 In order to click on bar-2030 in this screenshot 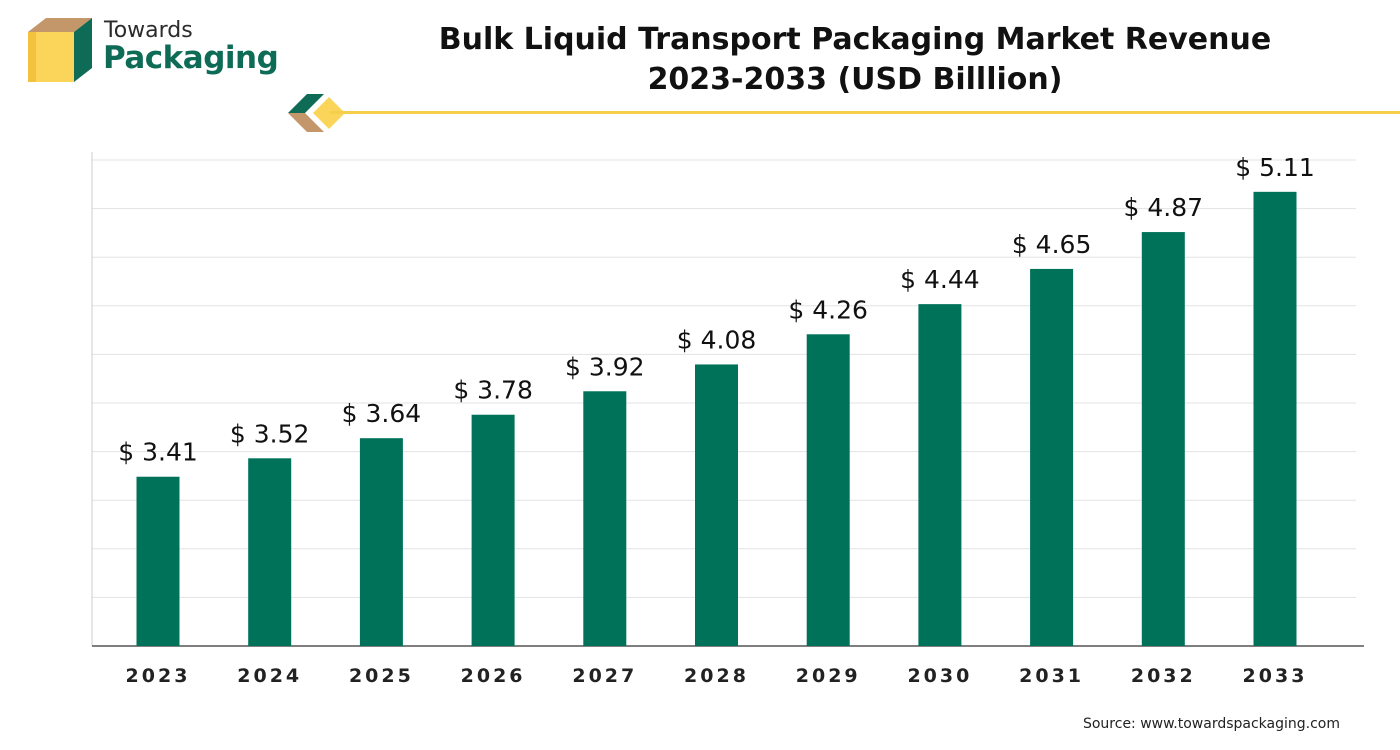, I will do `click(940, 475)`.